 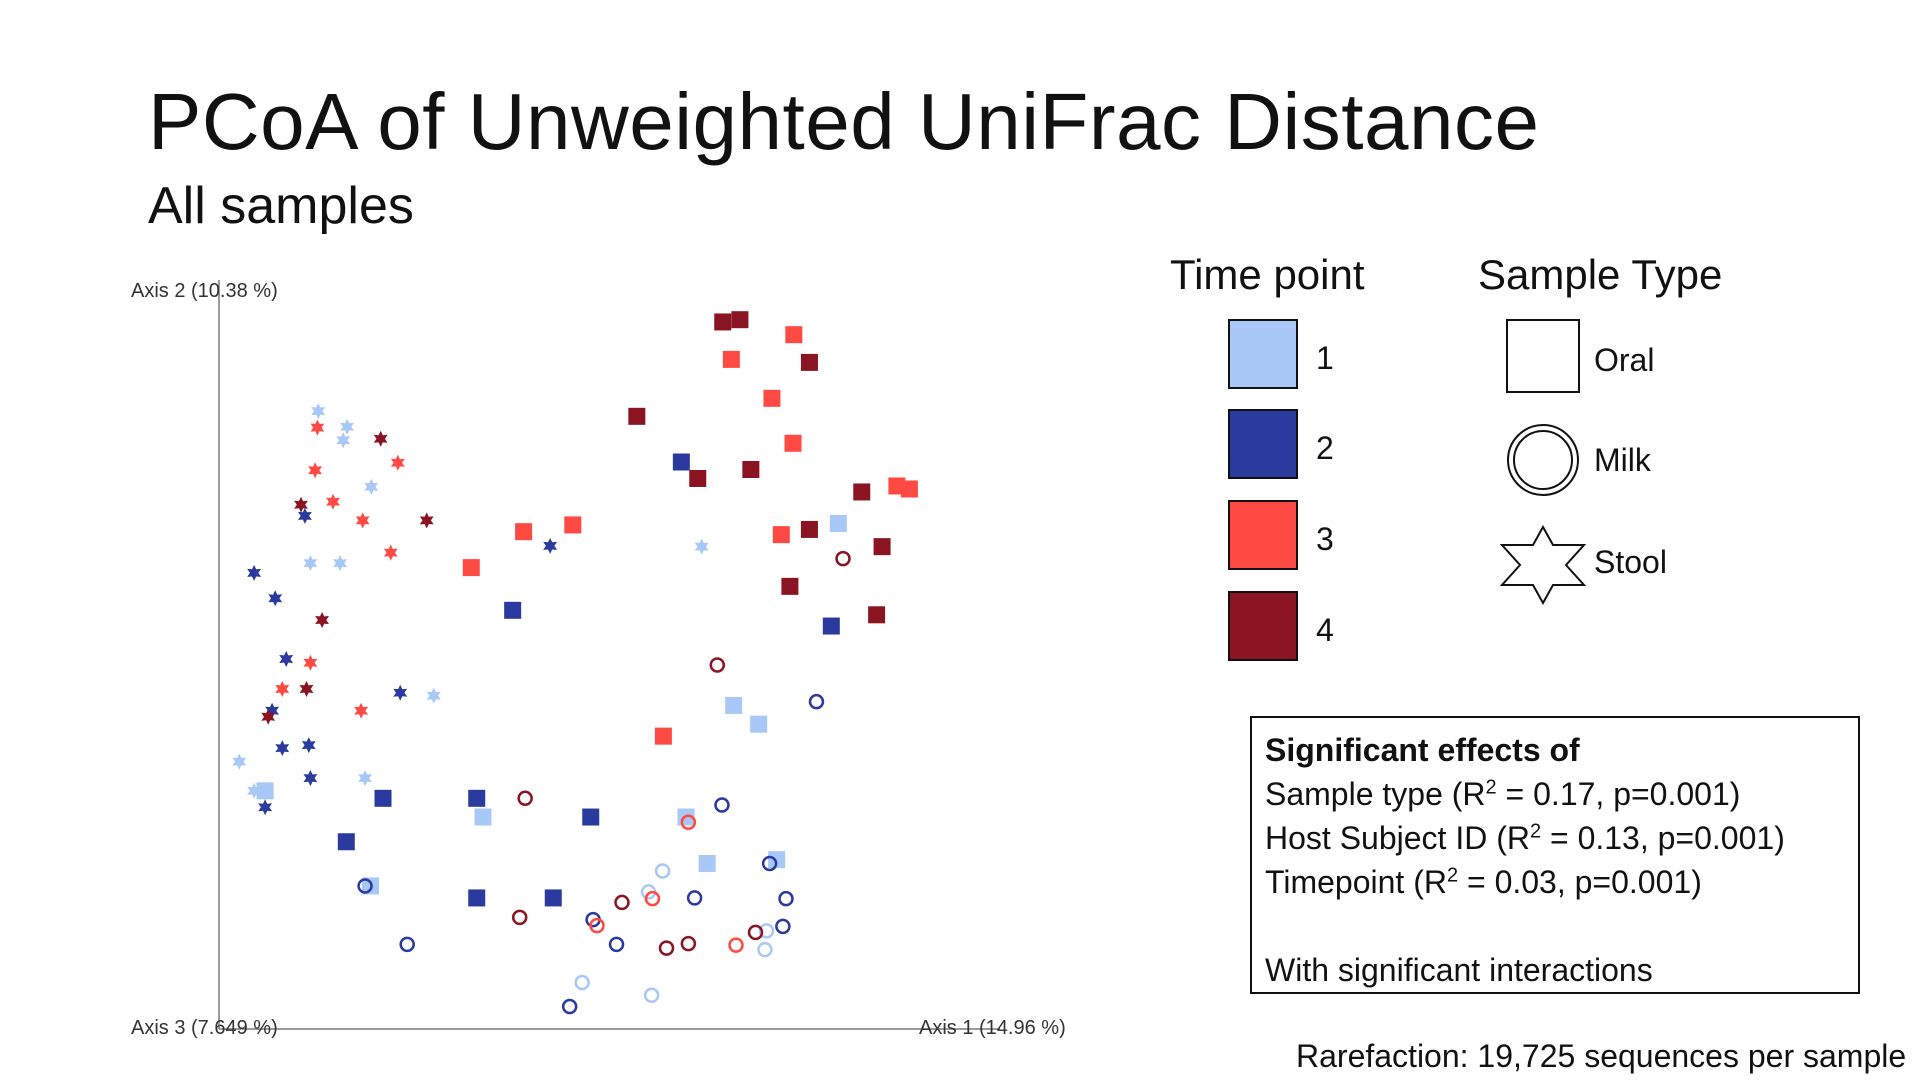 I want to click on stat-line-text: = 0.17, p=0.001), so click(x=1618, y=794).